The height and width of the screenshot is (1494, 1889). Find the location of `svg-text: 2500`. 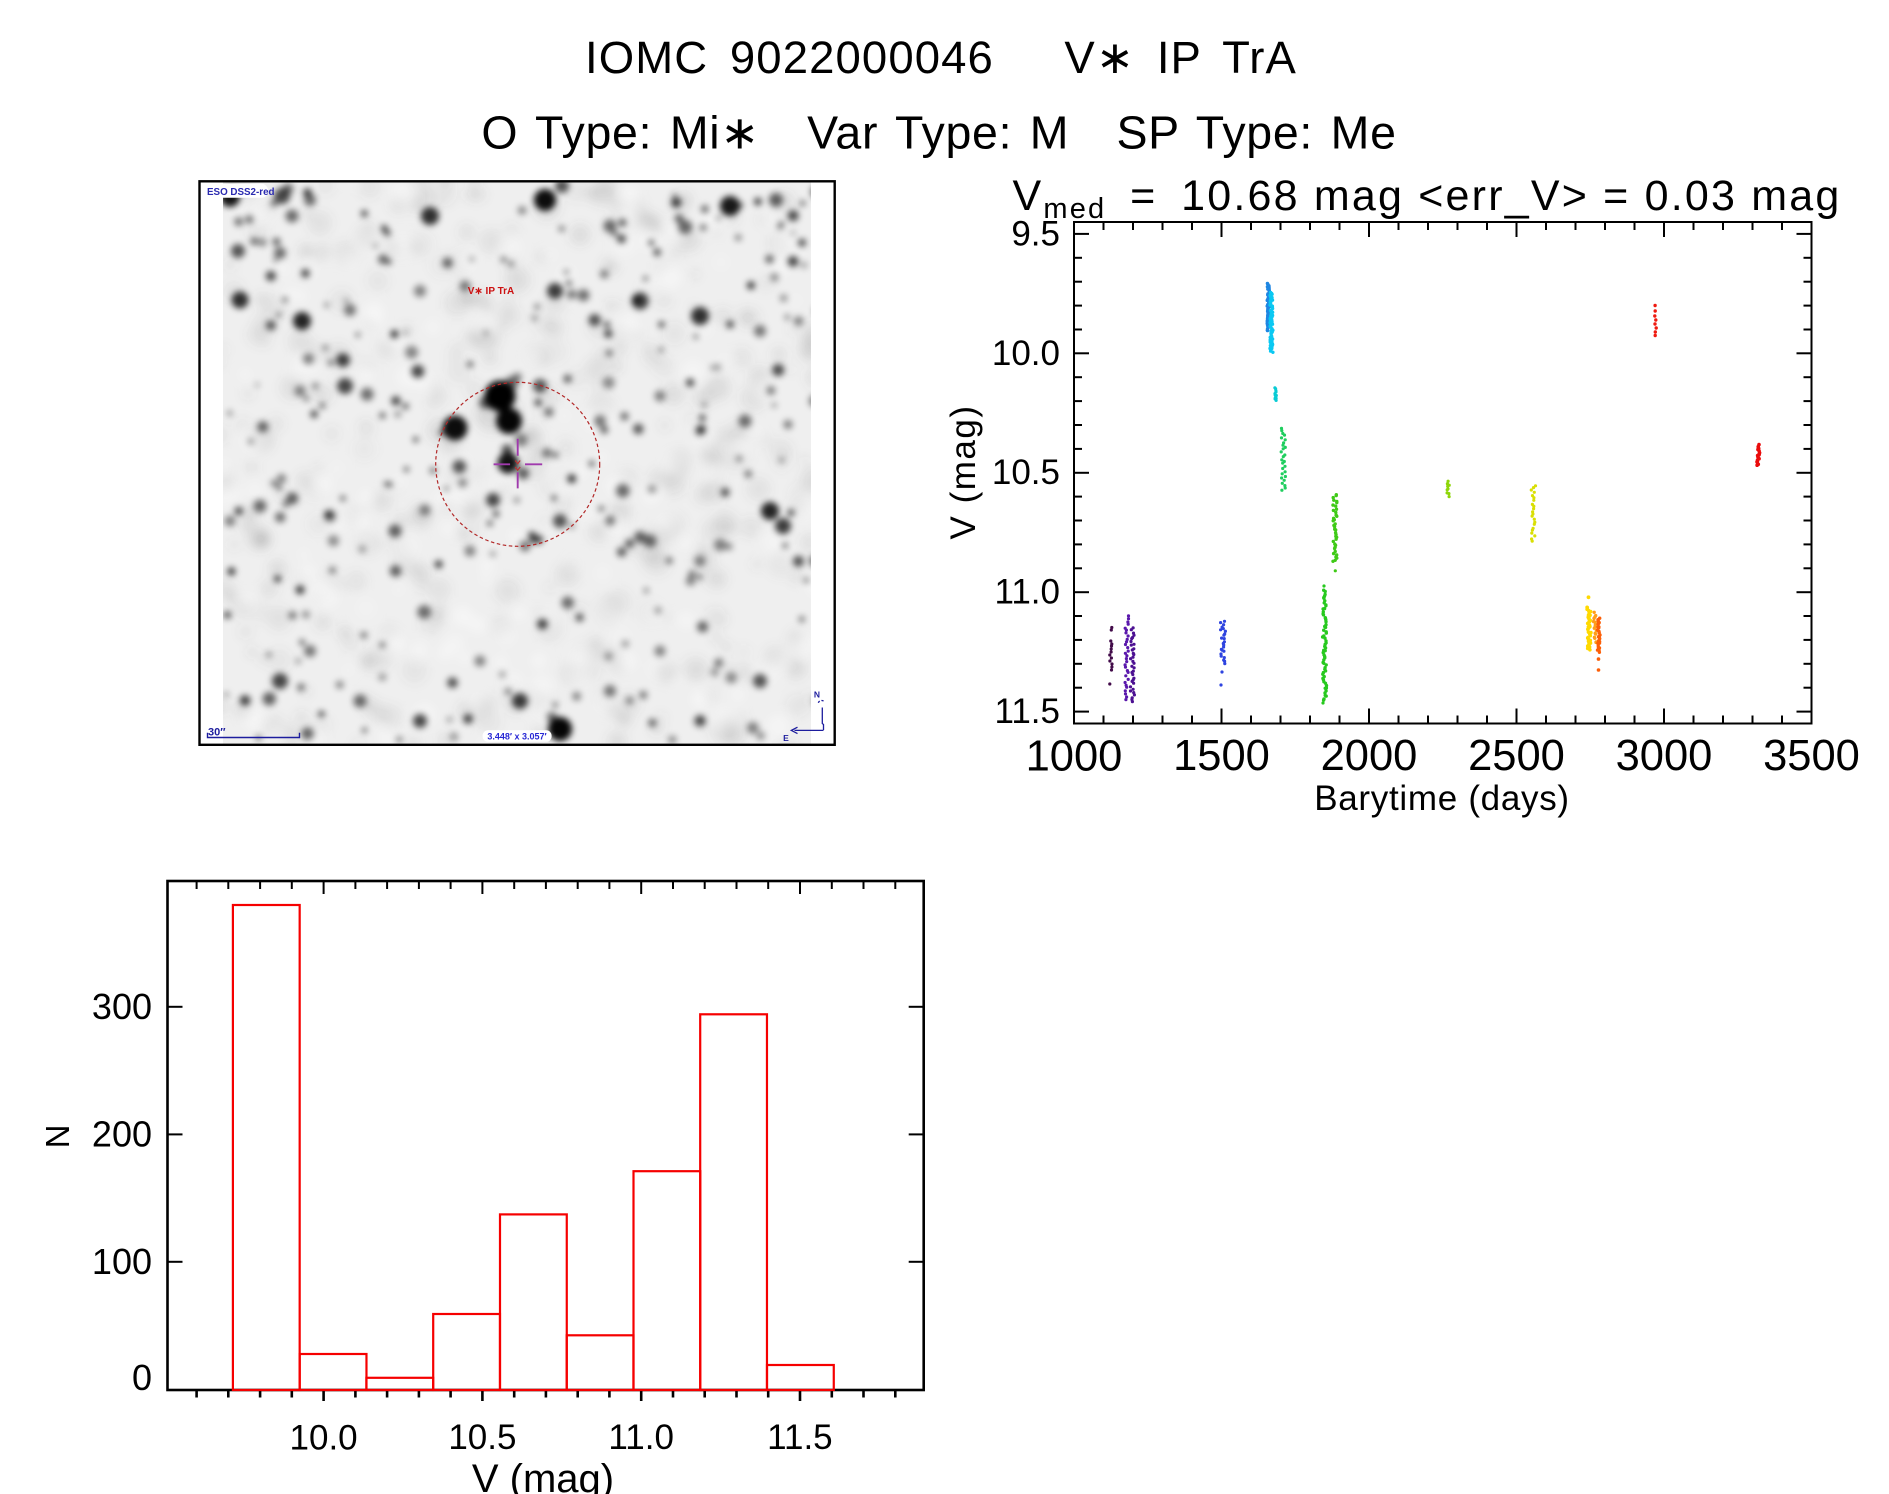

svg-text: 2500 is located at coordinates (1516, 756).